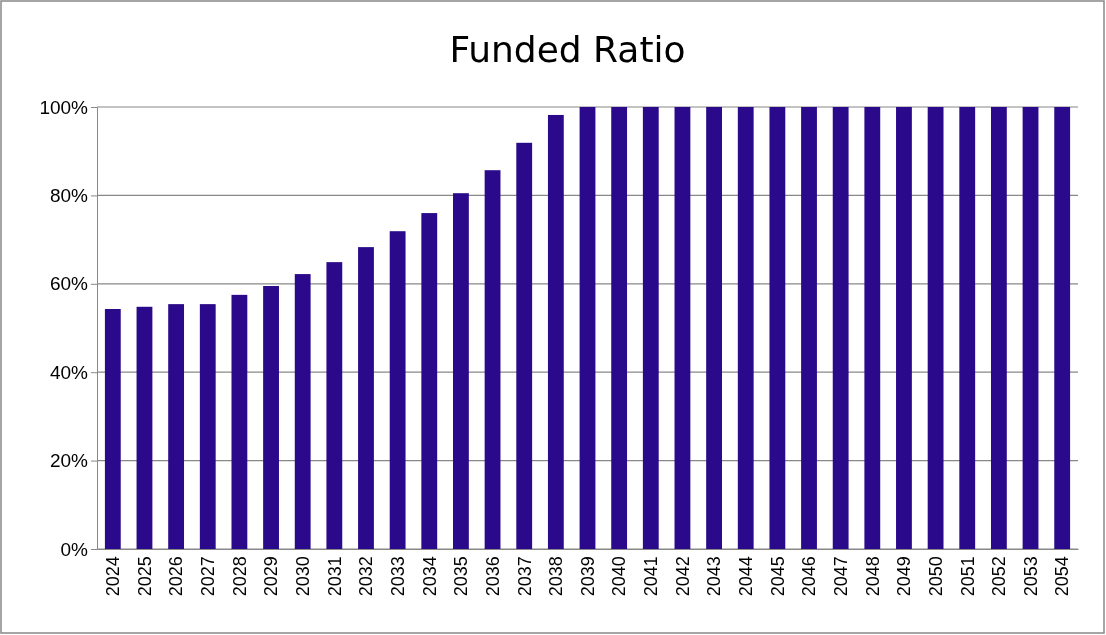 This screenshot has width=1106, height=635. What do you see at coordinates (587, 576) in the screenshot?
I see `x-tick-label: 2039` at bounding box center [587, 576].